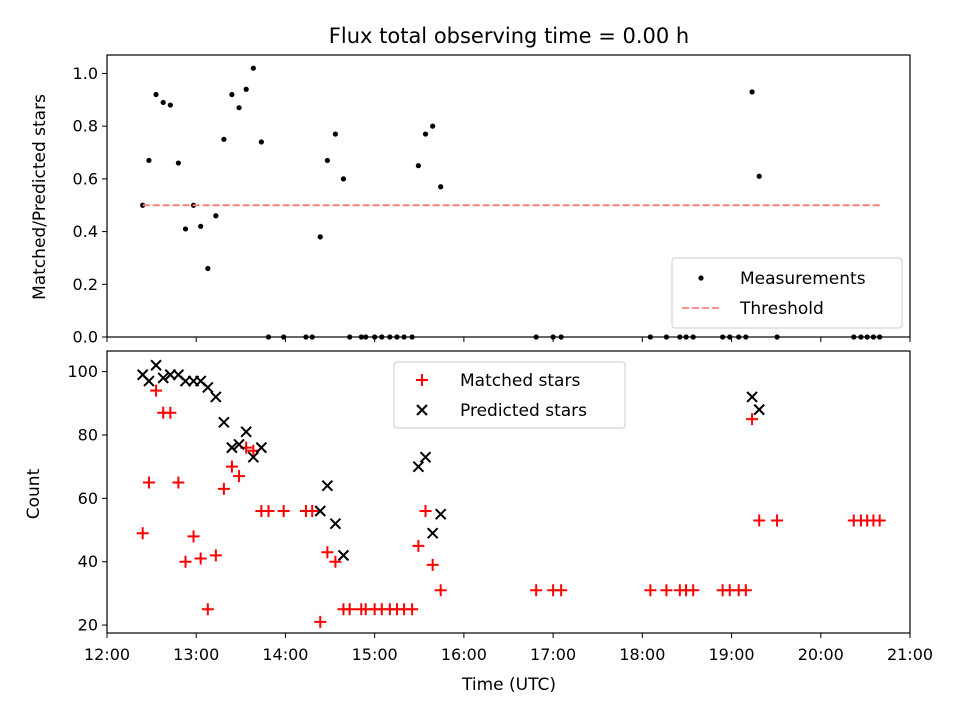  Describe the element at coordinates (85, 231) in the screenshot. I see `y-tick-label: 0.4` at that location.